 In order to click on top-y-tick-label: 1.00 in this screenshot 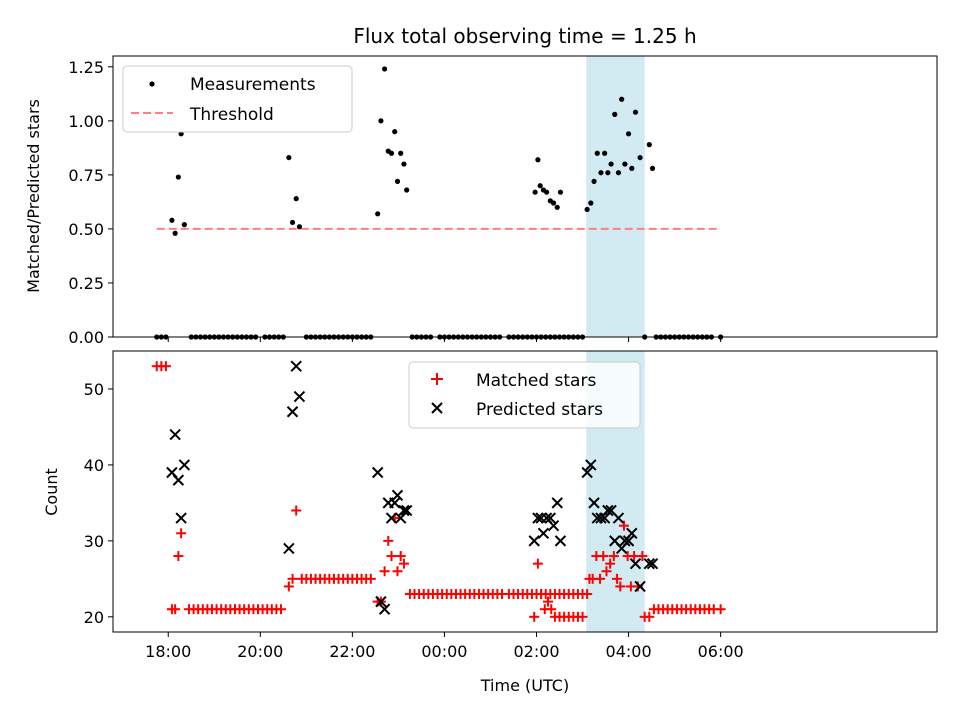, I will do `click(86, 121)`.